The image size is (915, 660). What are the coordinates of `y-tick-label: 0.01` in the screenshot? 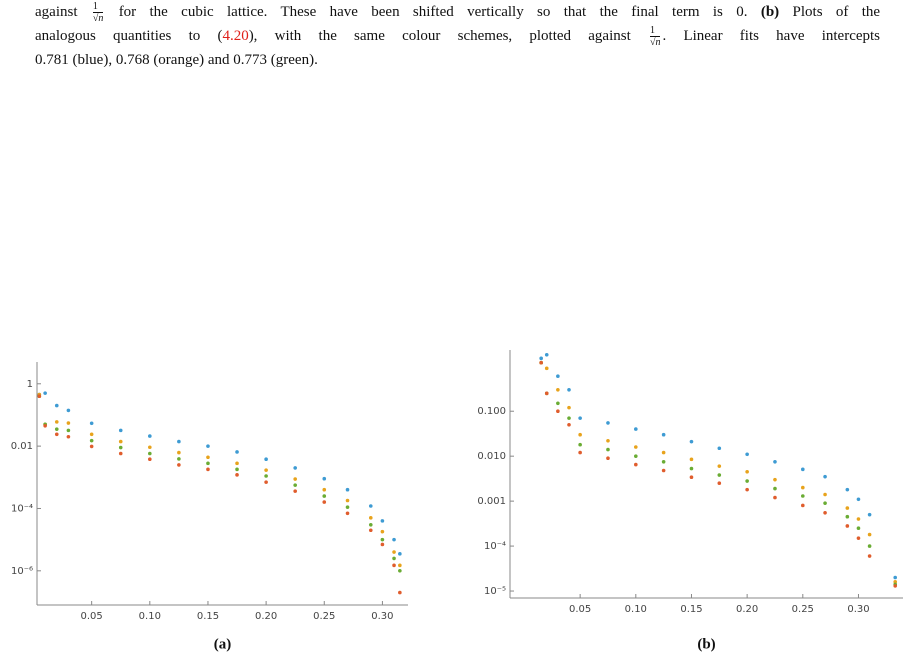 It's located at (22, 446).